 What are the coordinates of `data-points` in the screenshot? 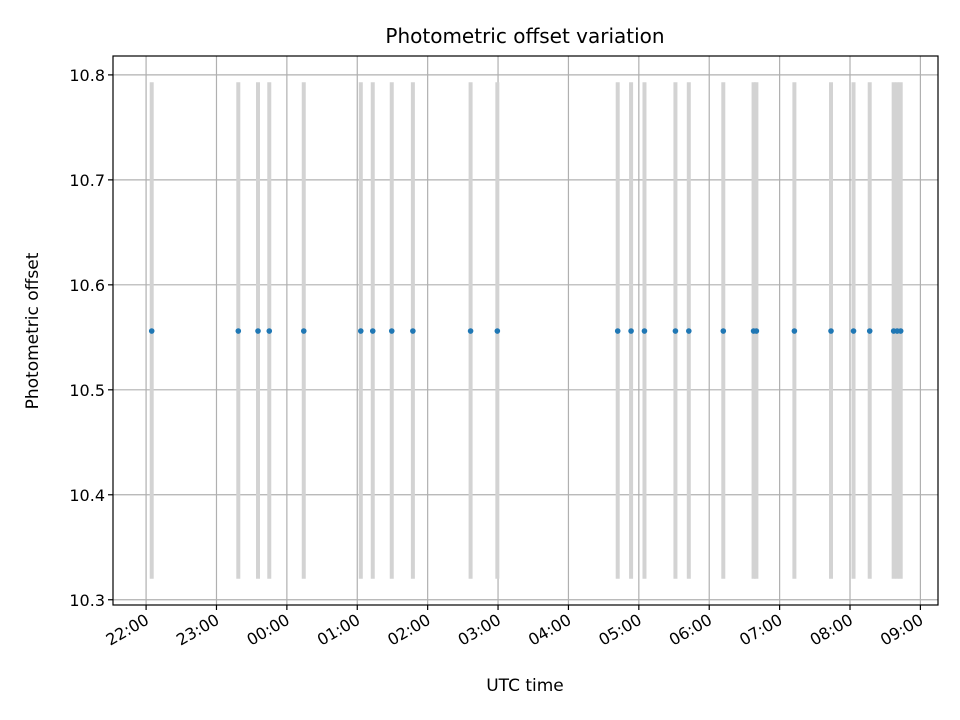 It's located at (526, 331).